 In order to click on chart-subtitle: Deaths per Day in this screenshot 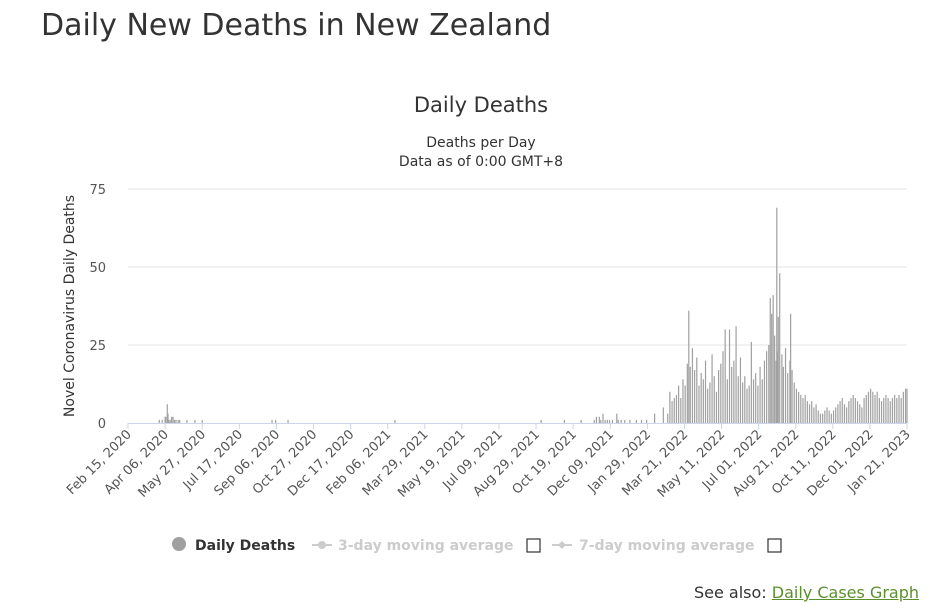, I will do `click(480, 143)`.